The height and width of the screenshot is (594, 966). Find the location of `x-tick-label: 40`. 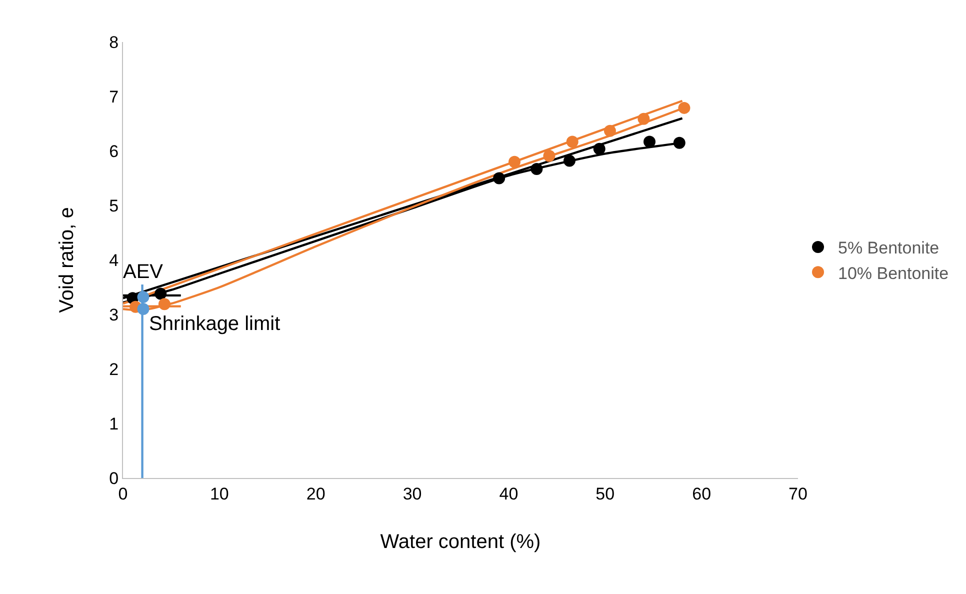

x-tick-label: 40 is located at coordinates (508, 494).